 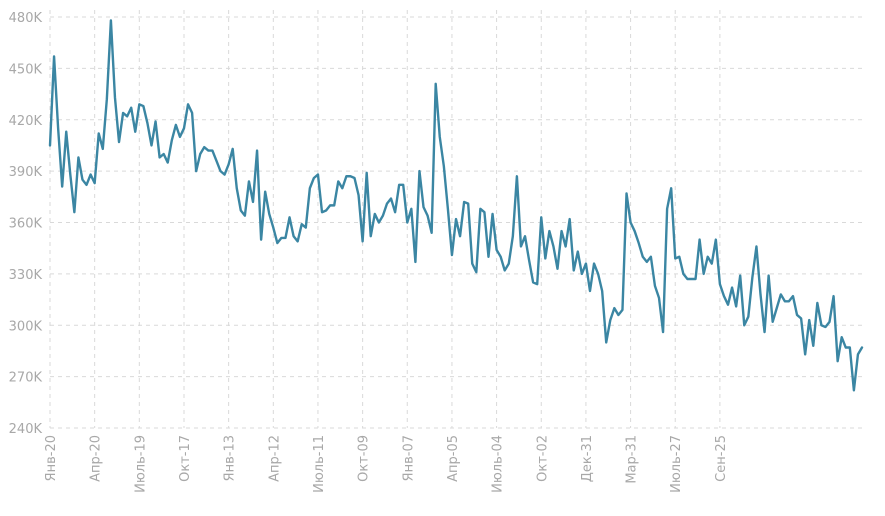 I want to click on y-tick-label: 300K, so click(x=26, y=326).